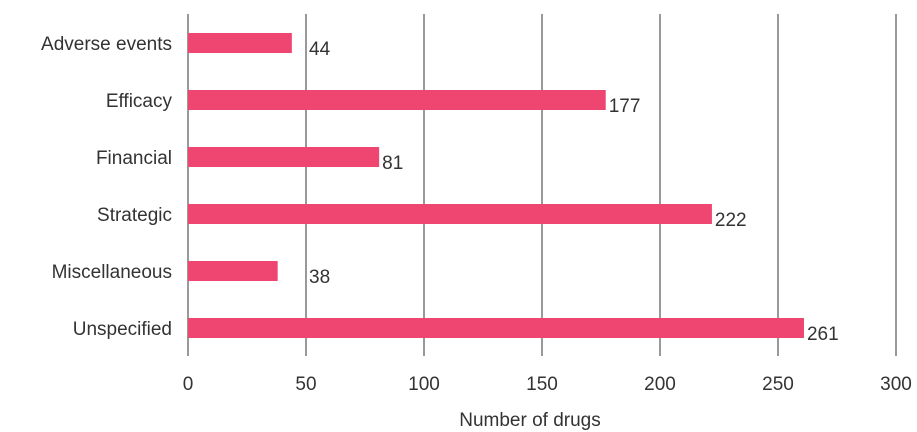  I want to click on value-label: 177, so click(625, 106).